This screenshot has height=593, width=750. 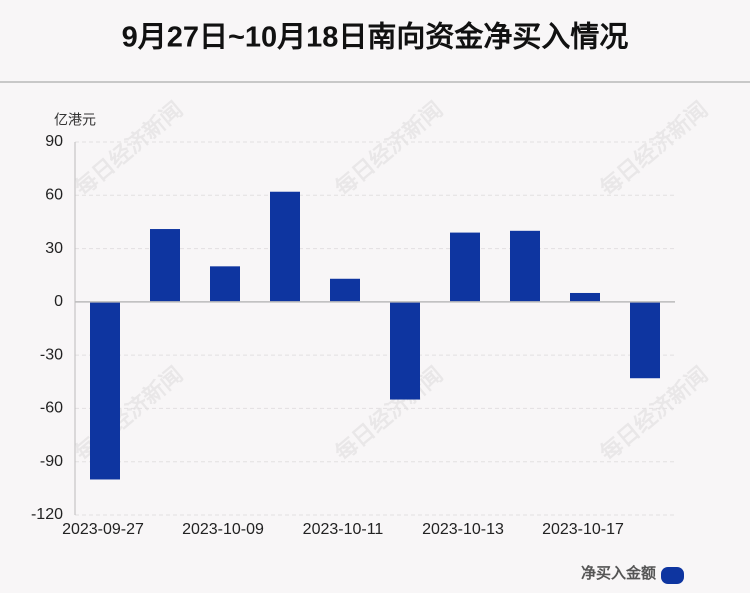 What do you see at coordinates (51, 408) in the screenshot?
I see `y-tick-label: -60` at bounding box center [51, 408].